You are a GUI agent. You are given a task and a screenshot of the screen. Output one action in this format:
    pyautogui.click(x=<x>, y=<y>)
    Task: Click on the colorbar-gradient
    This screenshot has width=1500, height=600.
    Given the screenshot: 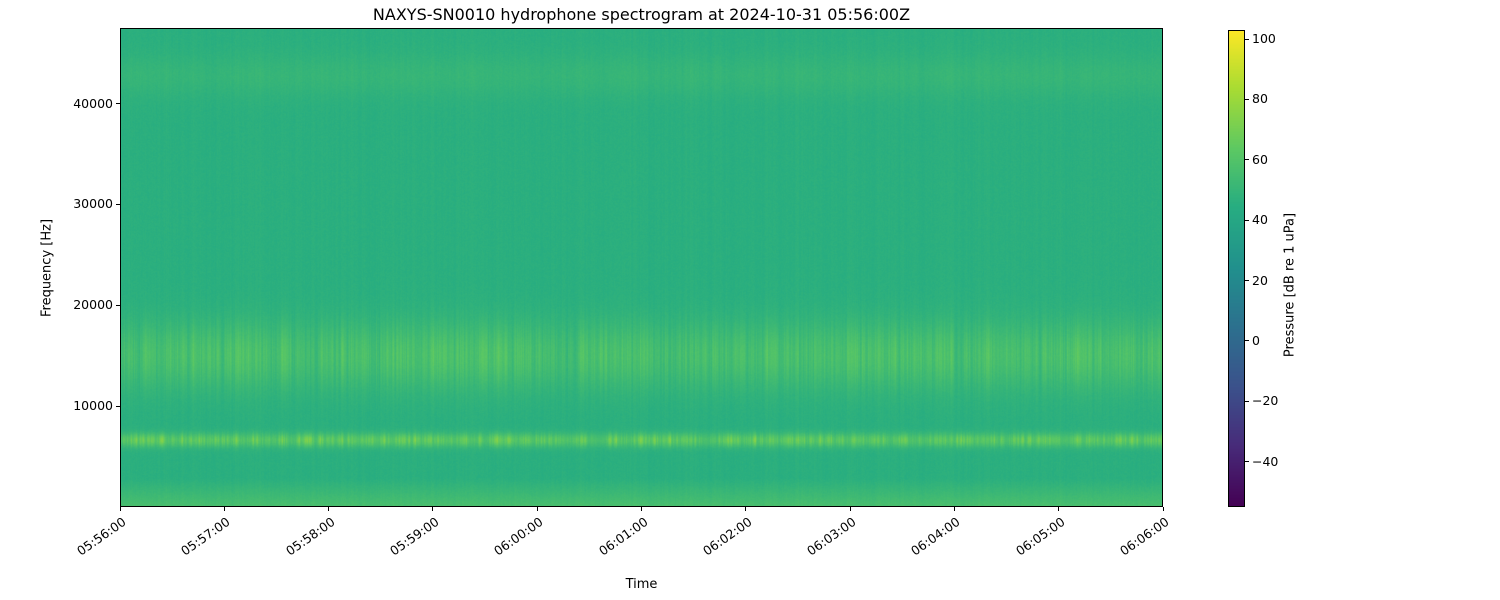 What is the action you would take?
    pyautogui.click(x=1236, y=268)
    